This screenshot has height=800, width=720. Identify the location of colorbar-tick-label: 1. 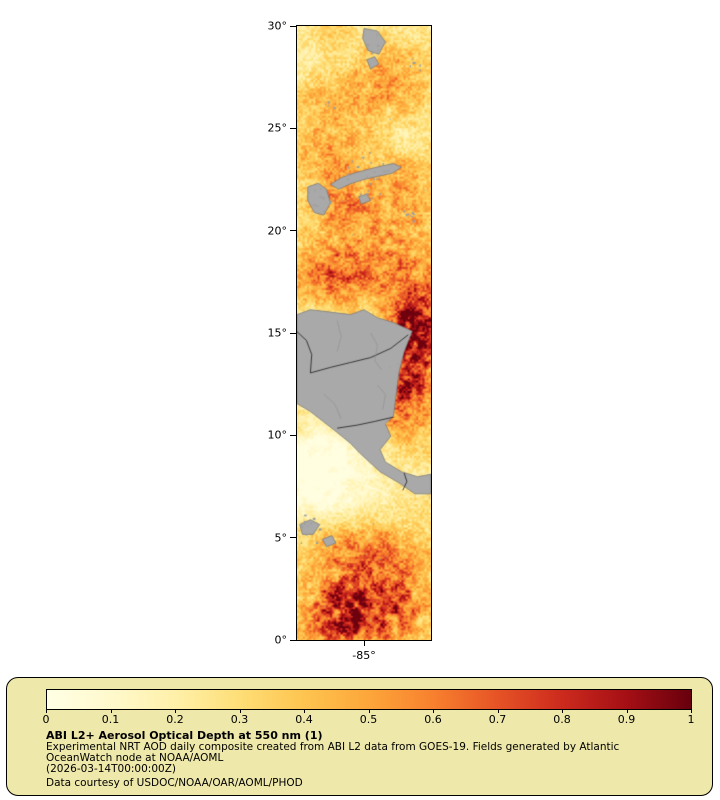
(691, 719).